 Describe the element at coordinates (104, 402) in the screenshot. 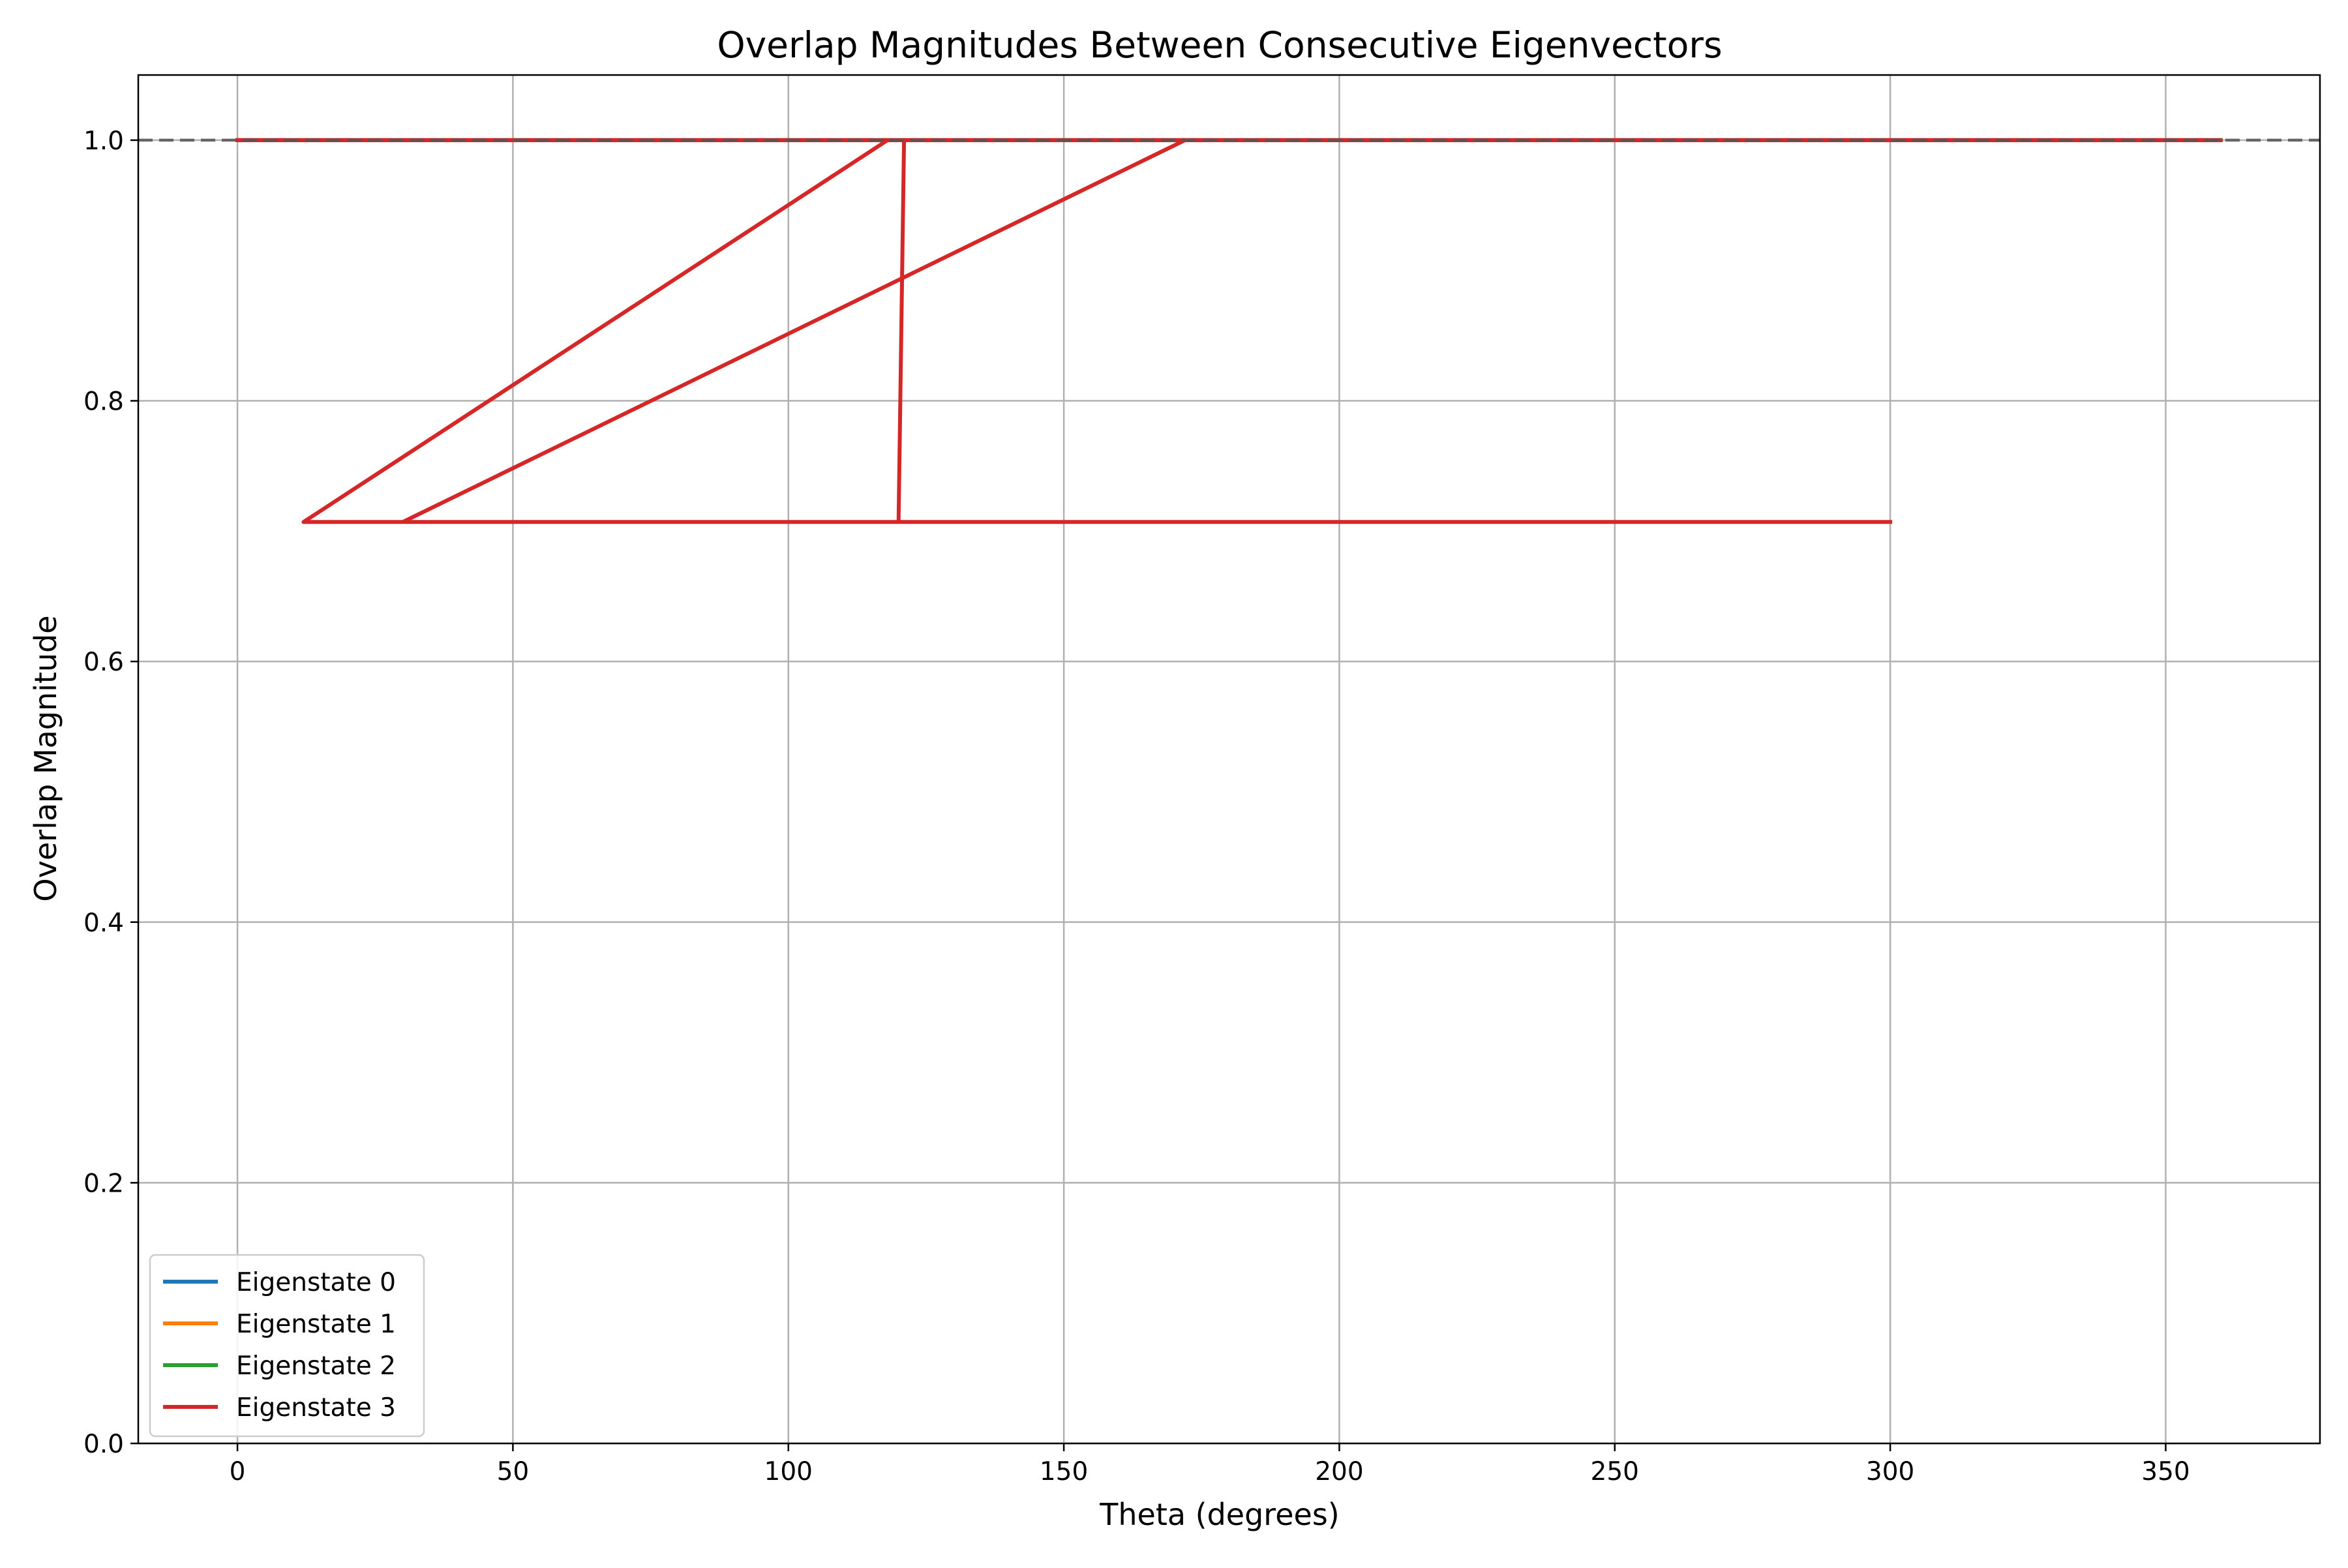

I see `y-tick-label: 0.8` at that location.